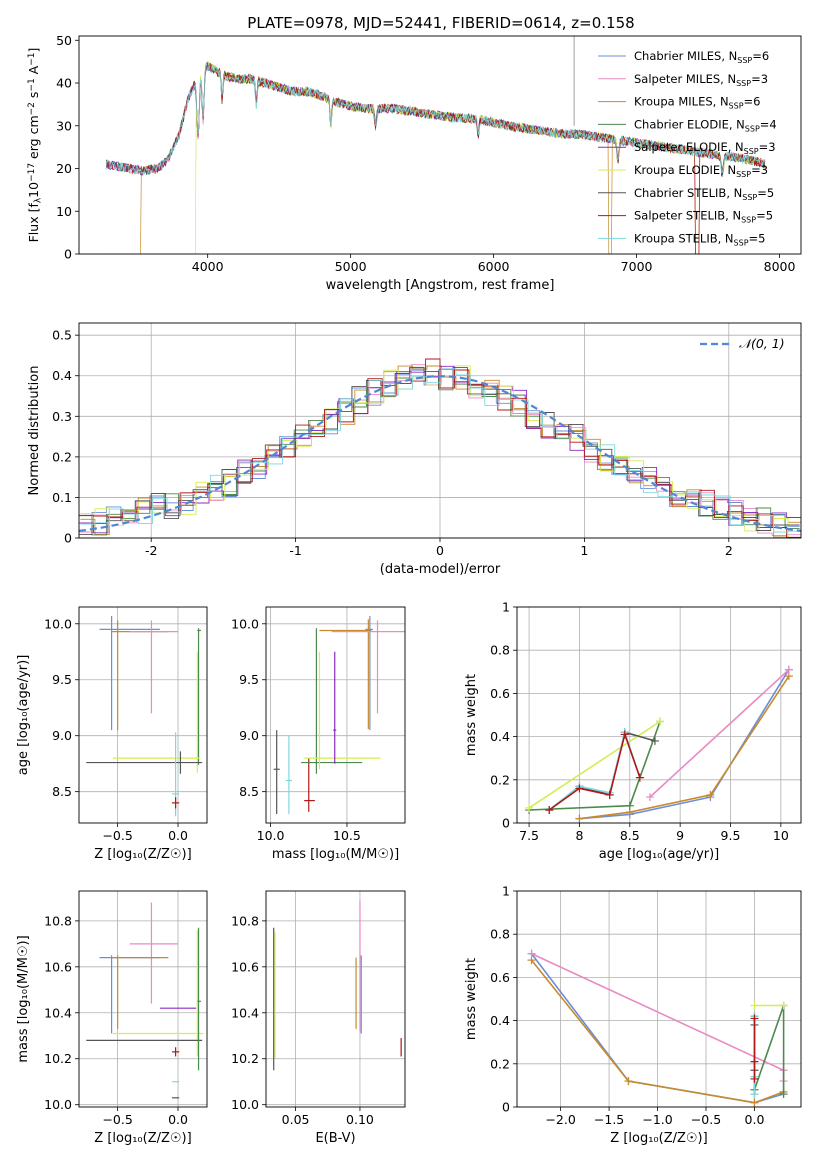 The image size is (819, 1170). What do you see at coordinates (594, 764) in the screenshot?
I see `weight-kroupa-elodie` at bounding box center [594, 764].